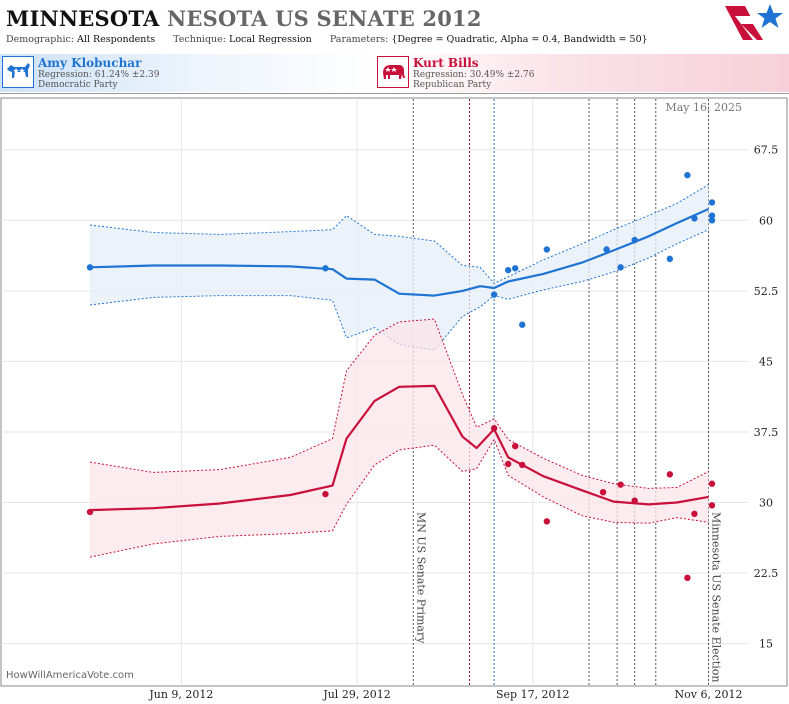 The image size is (789, 704). Describe the element at coordinates (766, 220) in the screenshot. I see `y-tick-label: 60` at that location.